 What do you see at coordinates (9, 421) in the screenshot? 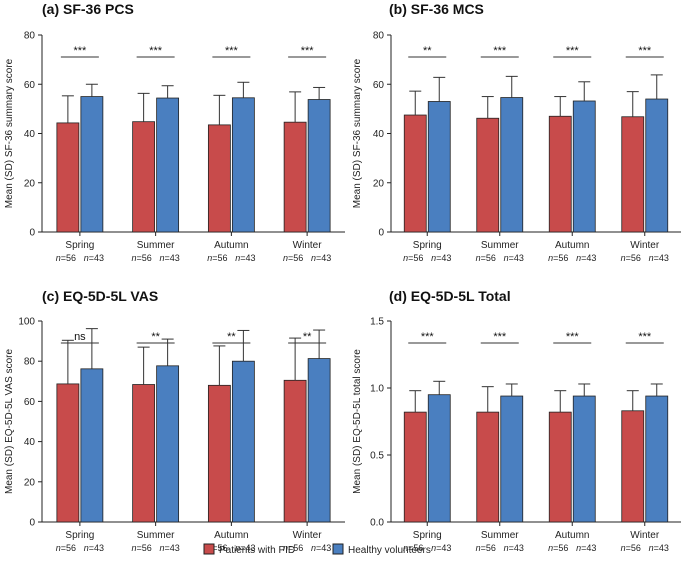
I see `y-axis-label: Mean (SD) EQ-5D-5L VAS score` at bounding box center [9, 421].